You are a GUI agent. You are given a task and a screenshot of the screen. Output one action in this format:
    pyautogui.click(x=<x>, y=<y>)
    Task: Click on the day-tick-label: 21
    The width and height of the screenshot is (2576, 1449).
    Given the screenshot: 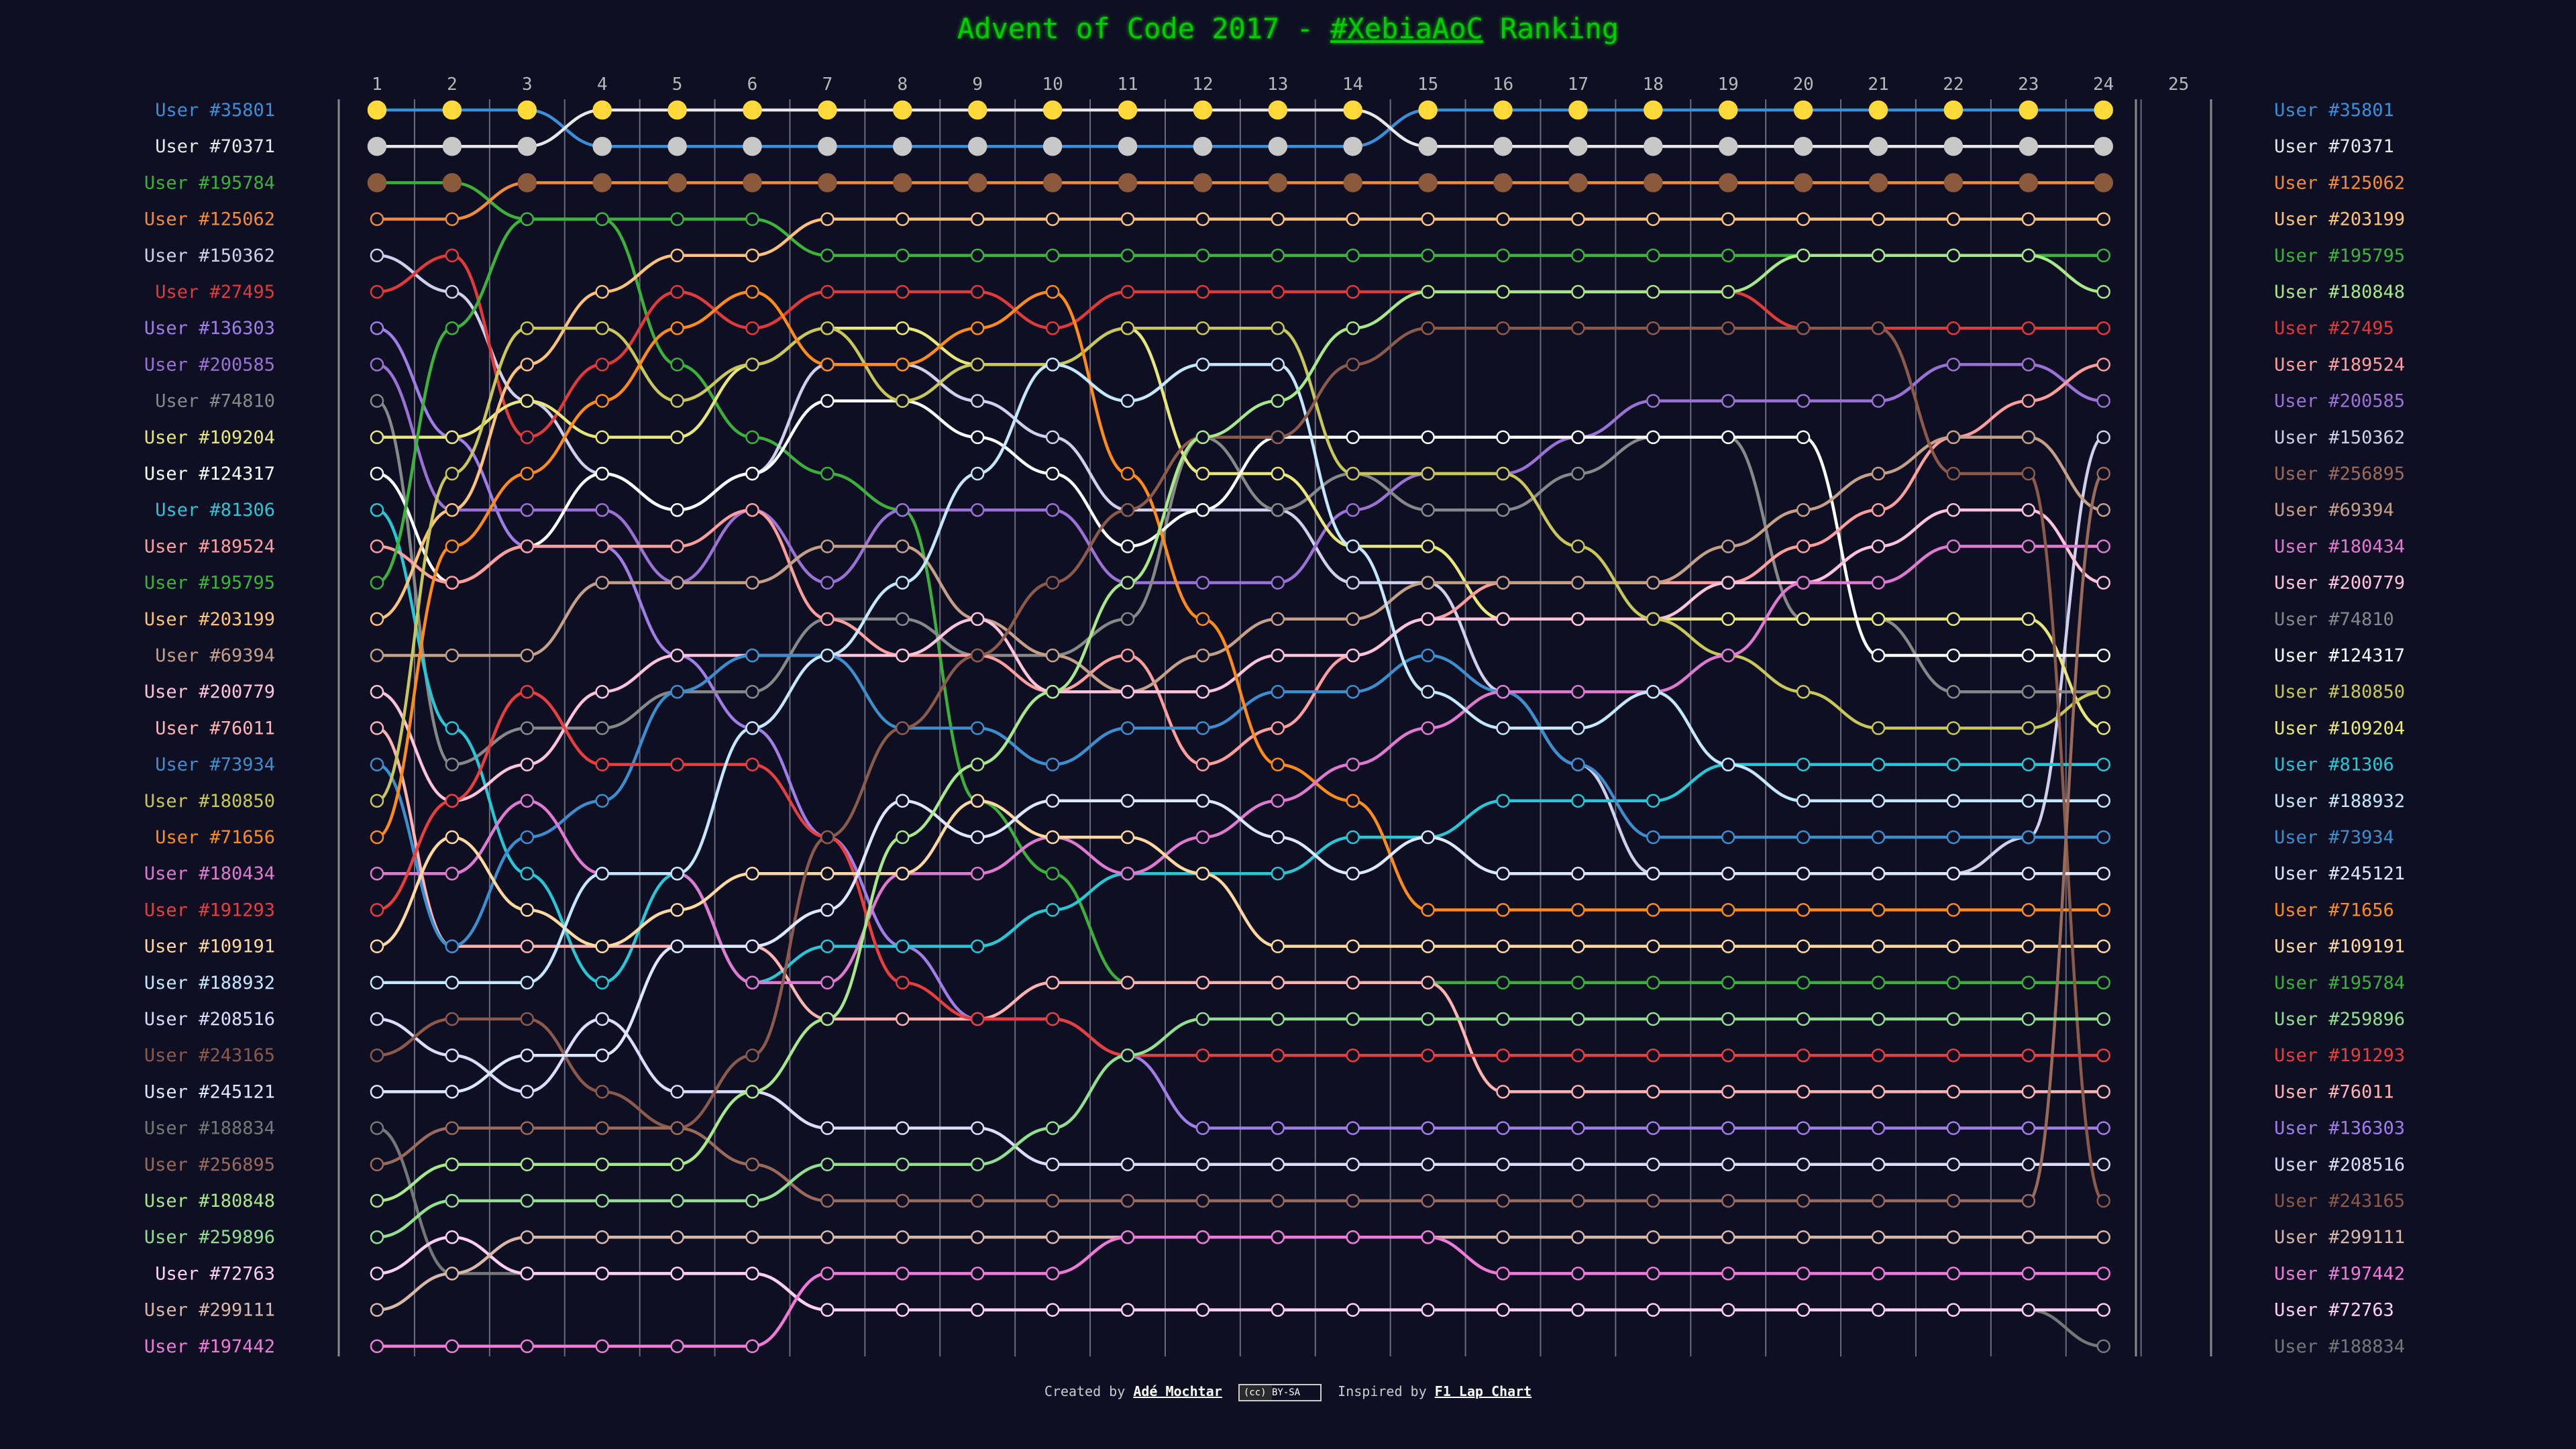 What is the action you would take?
    pyautogui.click(x=1878, y=84)
    